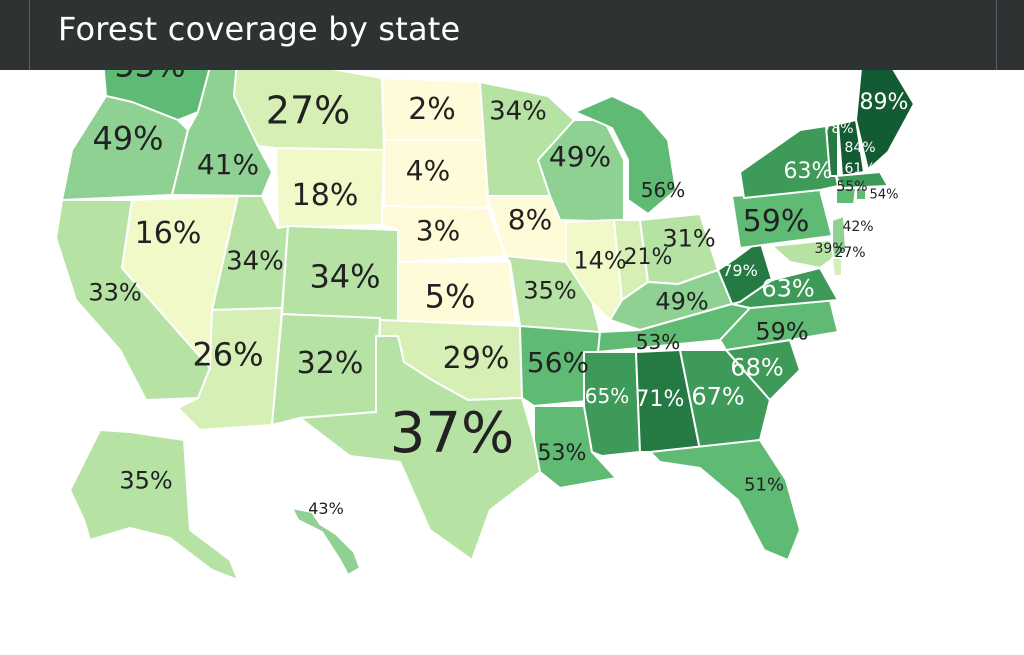 Image resolution: width=1024 pixels, height=655 pixels. I want to click on state-label-az: 26%, so click(227, 355).